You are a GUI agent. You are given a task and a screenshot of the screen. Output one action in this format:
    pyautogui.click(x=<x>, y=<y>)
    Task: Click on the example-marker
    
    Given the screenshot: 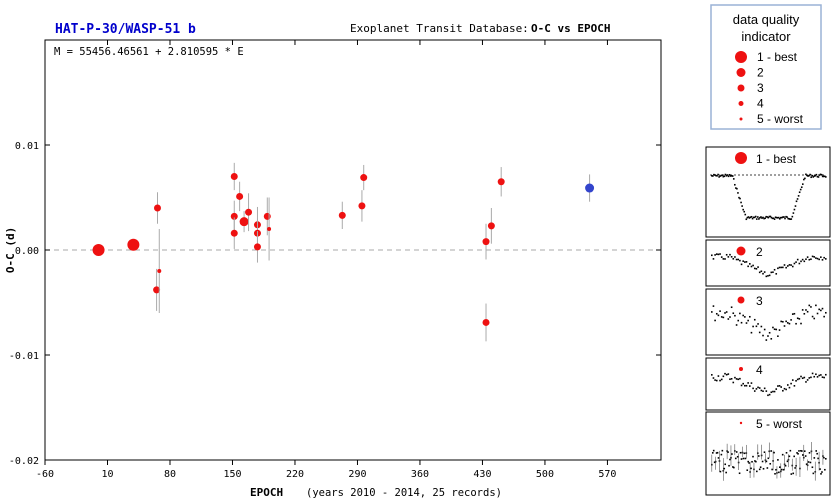 What is the action you would take?
    pyautogui.click(x=741, y=369)
    